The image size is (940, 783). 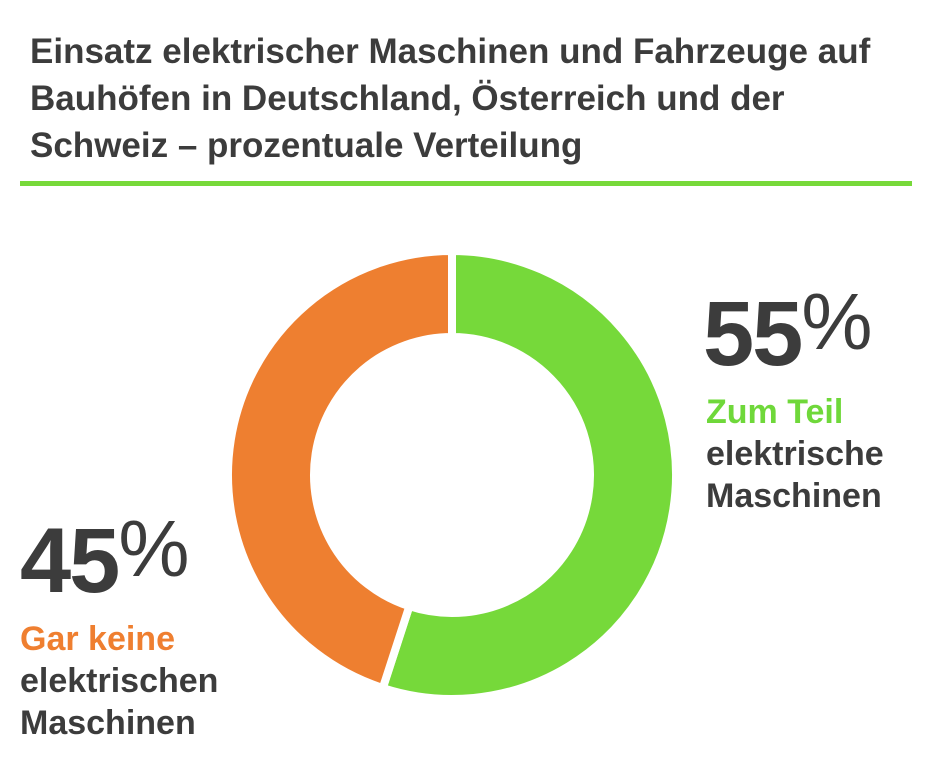 I want to click on slice-value-label: 55%, so click(x=787, y=328).